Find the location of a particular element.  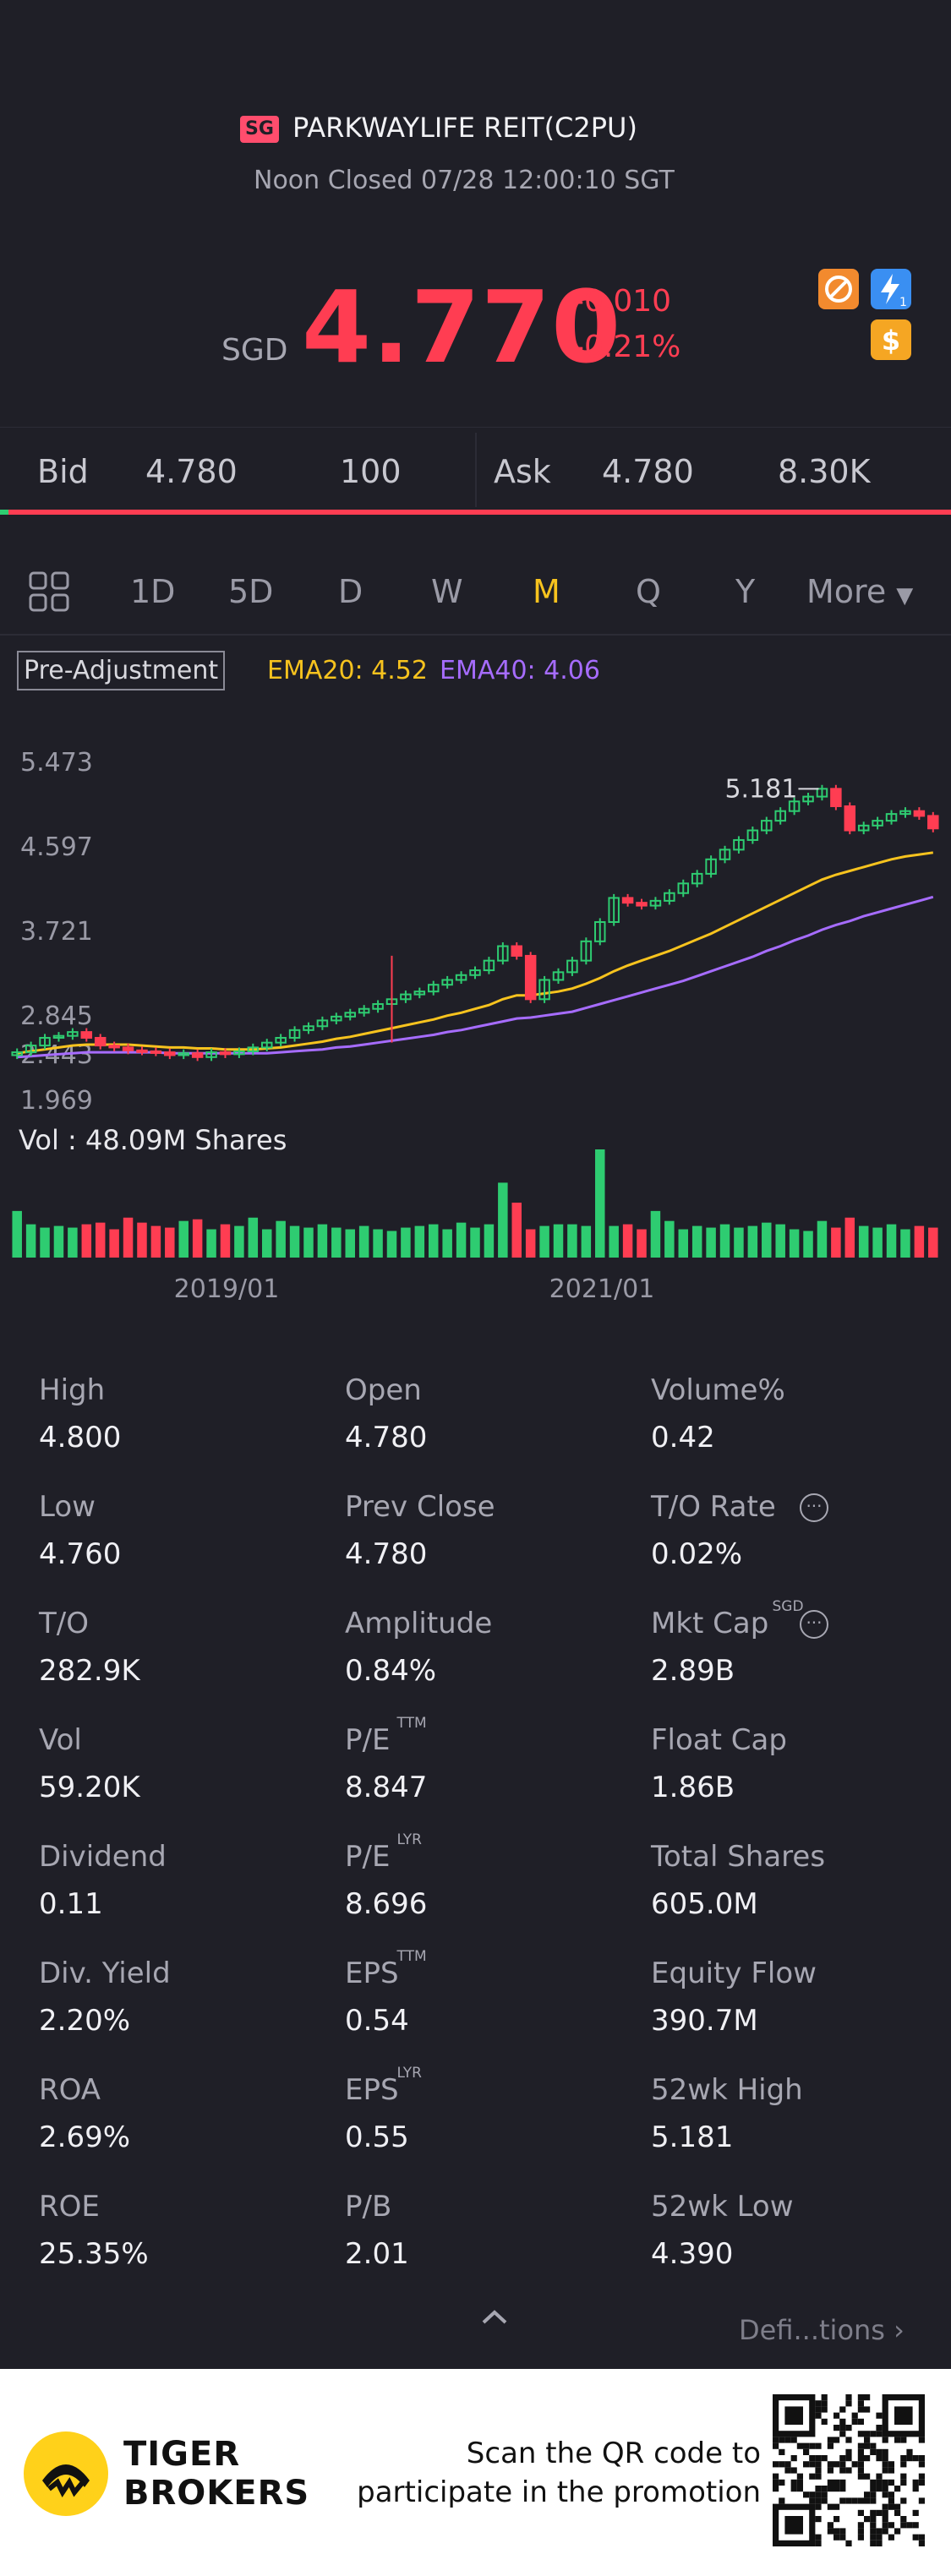

bid-ask-bar: Bid 4.780 100 Ask 4.780 8.30K is located at coordinates (475, 469).